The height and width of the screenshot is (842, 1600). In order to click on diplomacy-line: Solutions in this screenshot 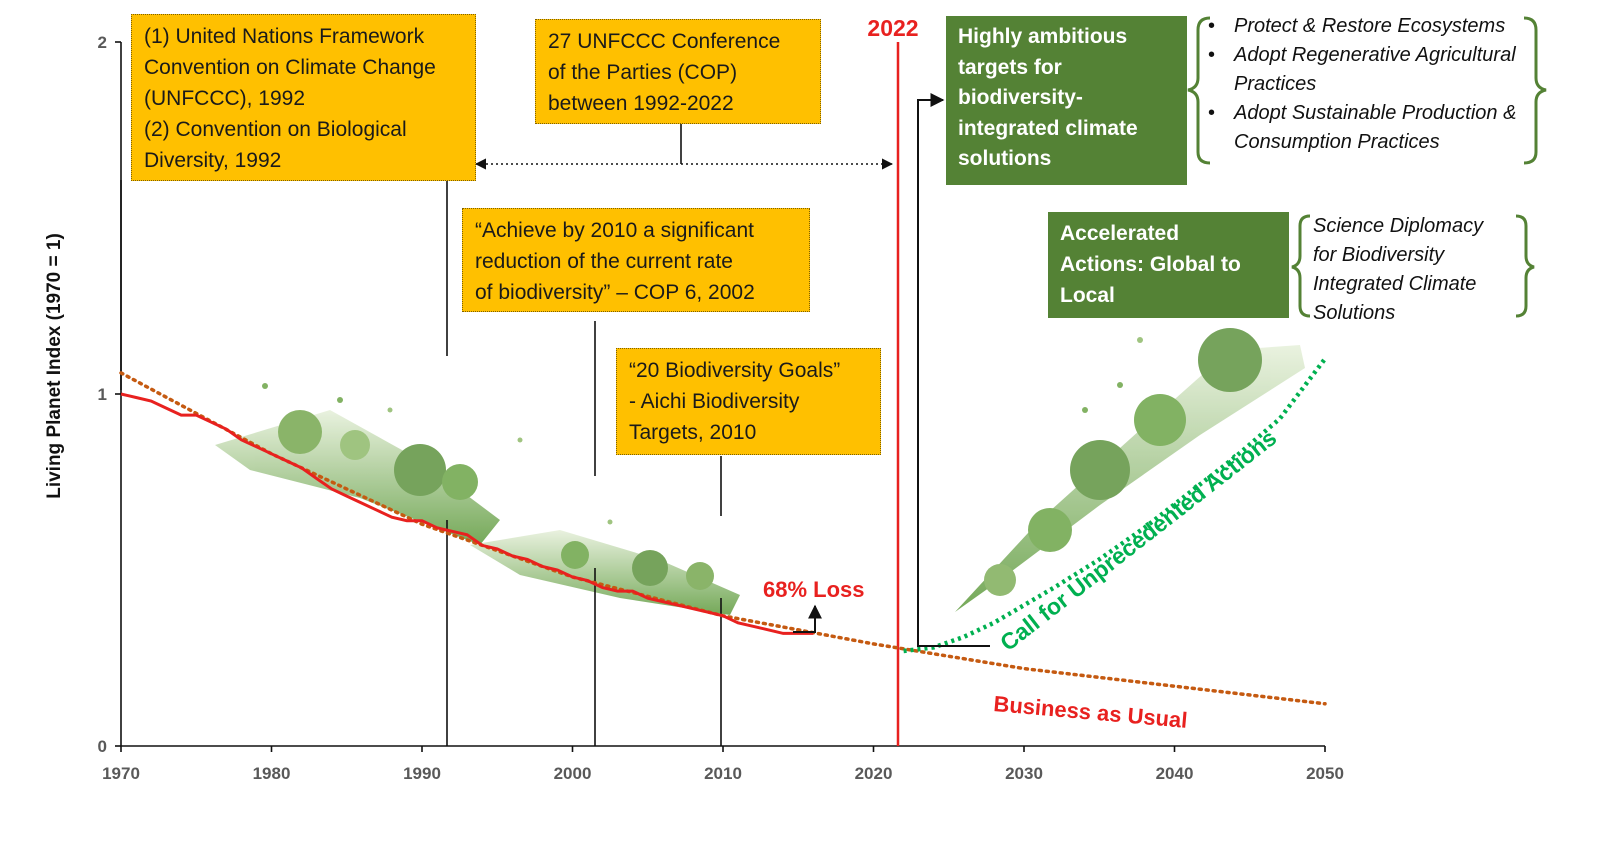, I will do `click(1354, 313)`.